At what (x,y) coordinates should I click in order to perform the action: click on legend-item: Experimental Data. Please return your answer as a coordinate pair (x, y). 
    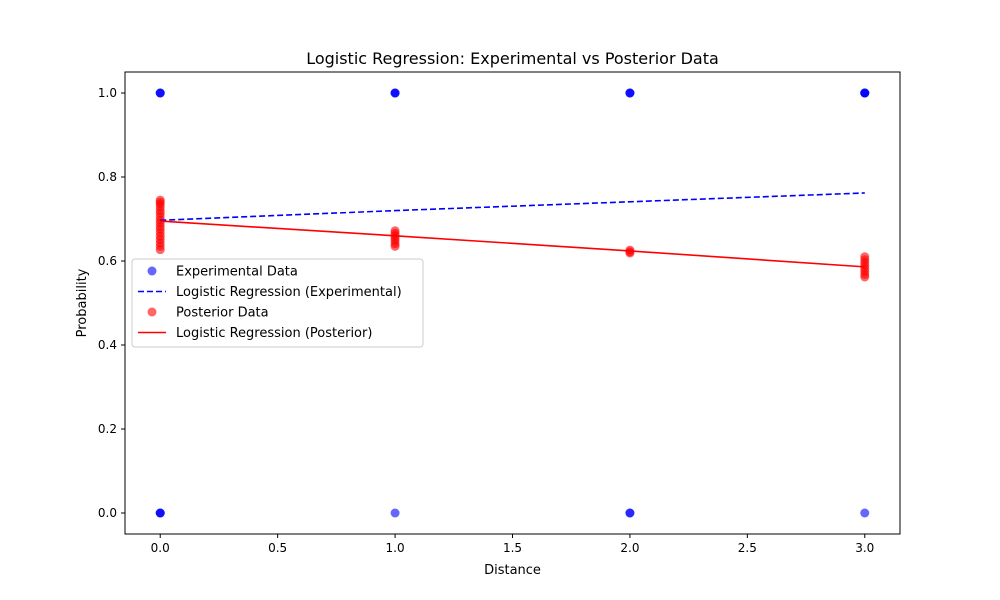
    Looking at the image, I should click on (222, 272).